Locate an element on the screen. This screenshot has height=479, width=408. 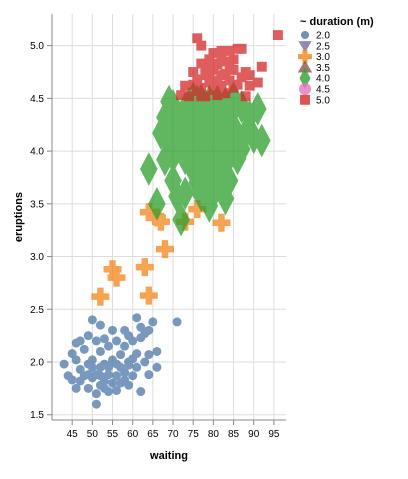
y-tick-label: 4.5 is located at coordinates (37, 99).